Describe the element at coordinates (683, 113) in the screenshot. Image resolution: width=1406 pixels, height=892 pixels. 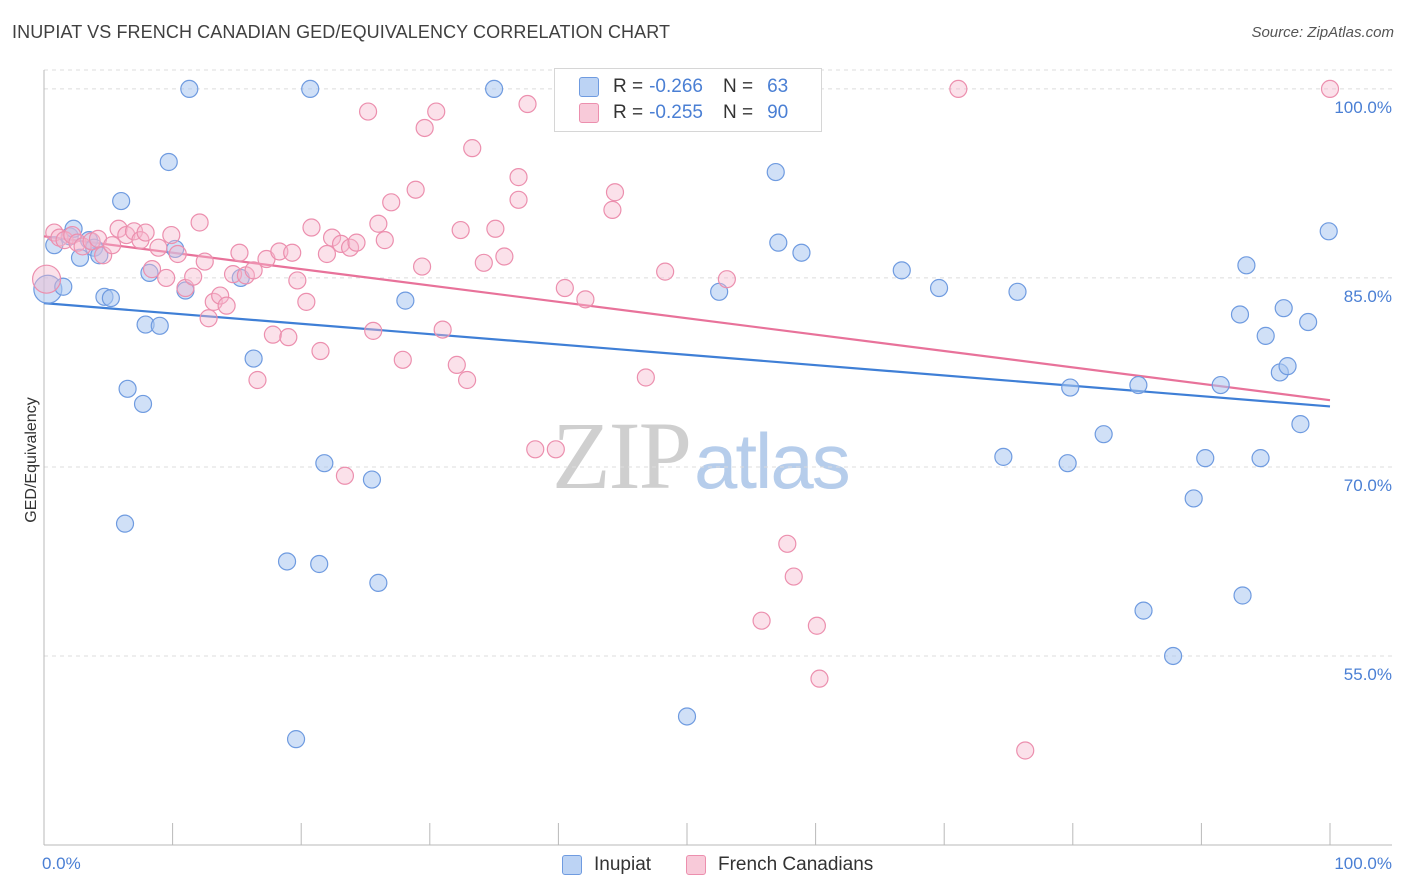
I see `legend-row-french-canadians: R = -0.255 N = 90` at that location.